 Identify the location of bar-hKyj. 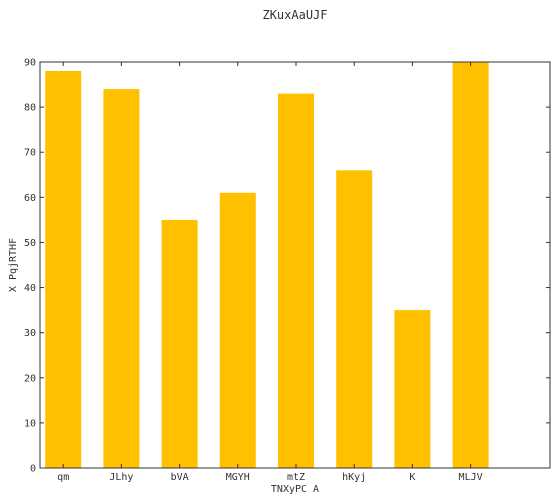
(354, 319).